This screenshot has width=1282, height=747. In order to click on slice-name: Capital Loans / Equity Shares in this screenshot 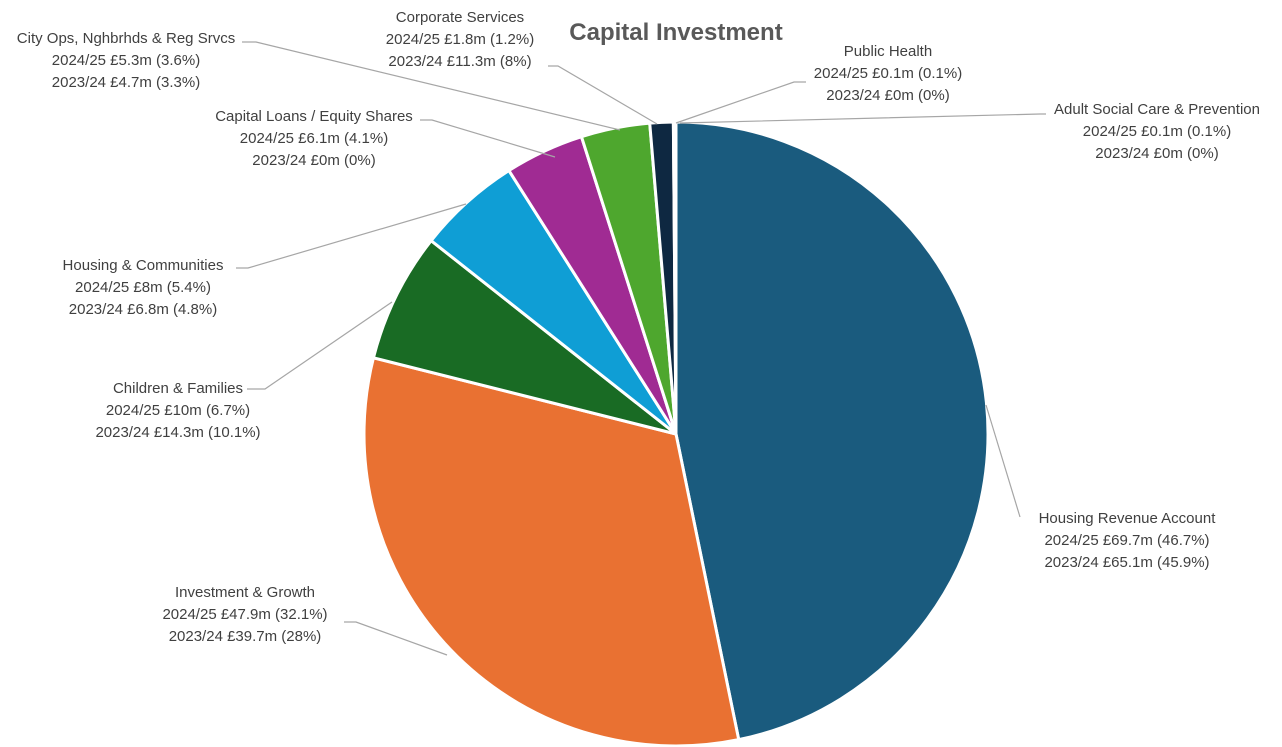, I will do `click(314, 116)`.